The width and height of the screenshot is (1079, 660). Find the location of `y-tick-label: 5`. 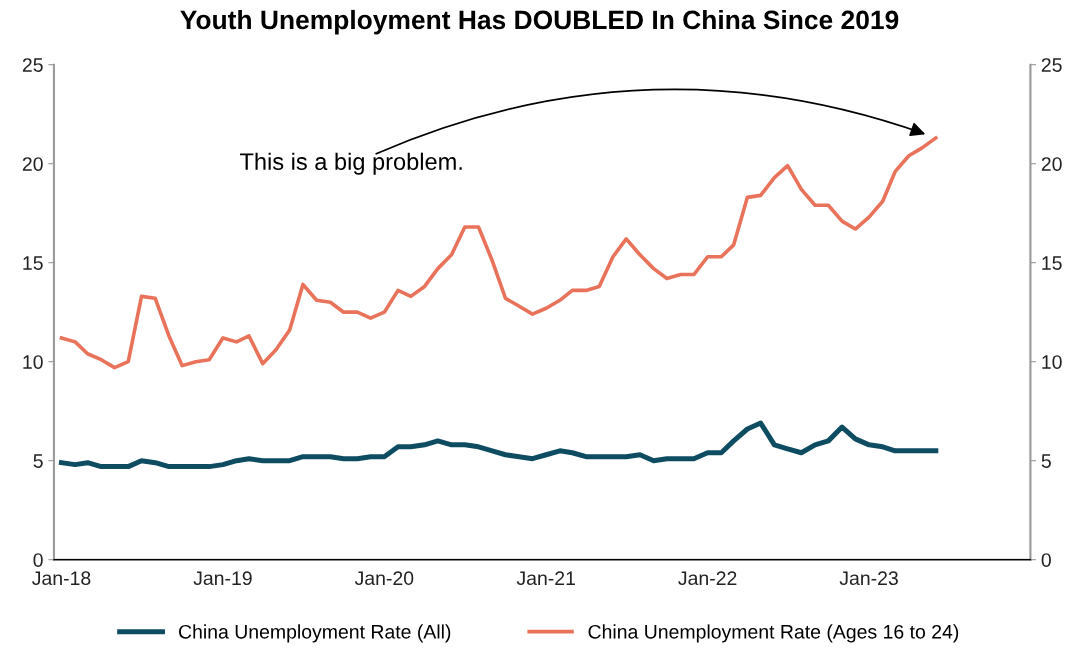

y-tick-label: 5 is located at coordinates (38, 461).